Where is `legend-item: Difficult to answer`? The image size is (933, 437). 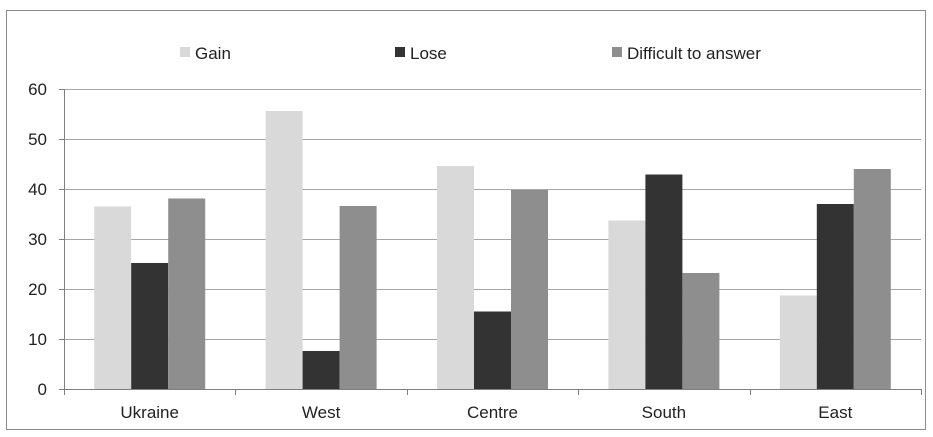
legend-item: Difficult to answer is located at coordinates (686, 53).